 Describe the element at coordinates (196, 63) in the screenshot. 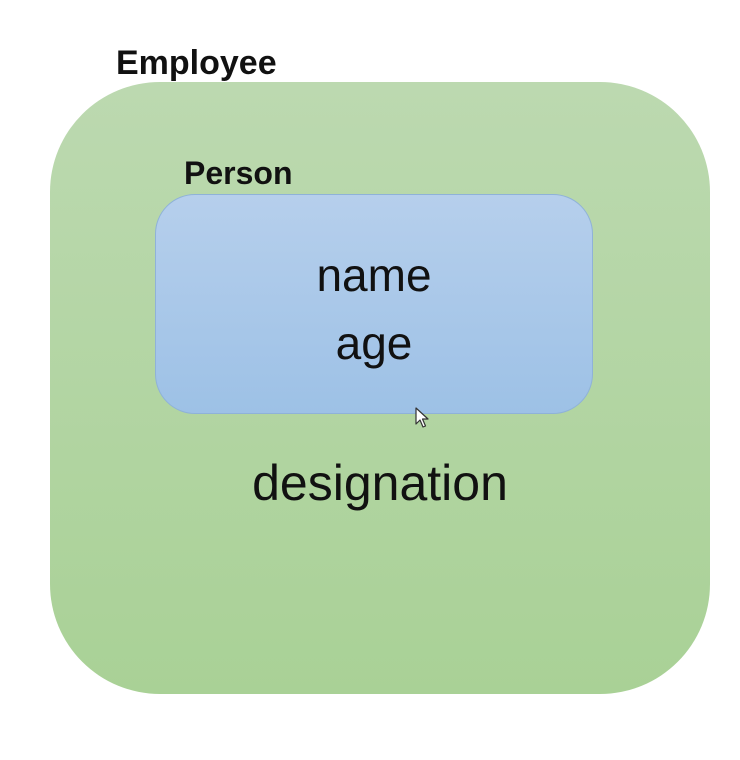

I see `employee-label: Employee` at that location.